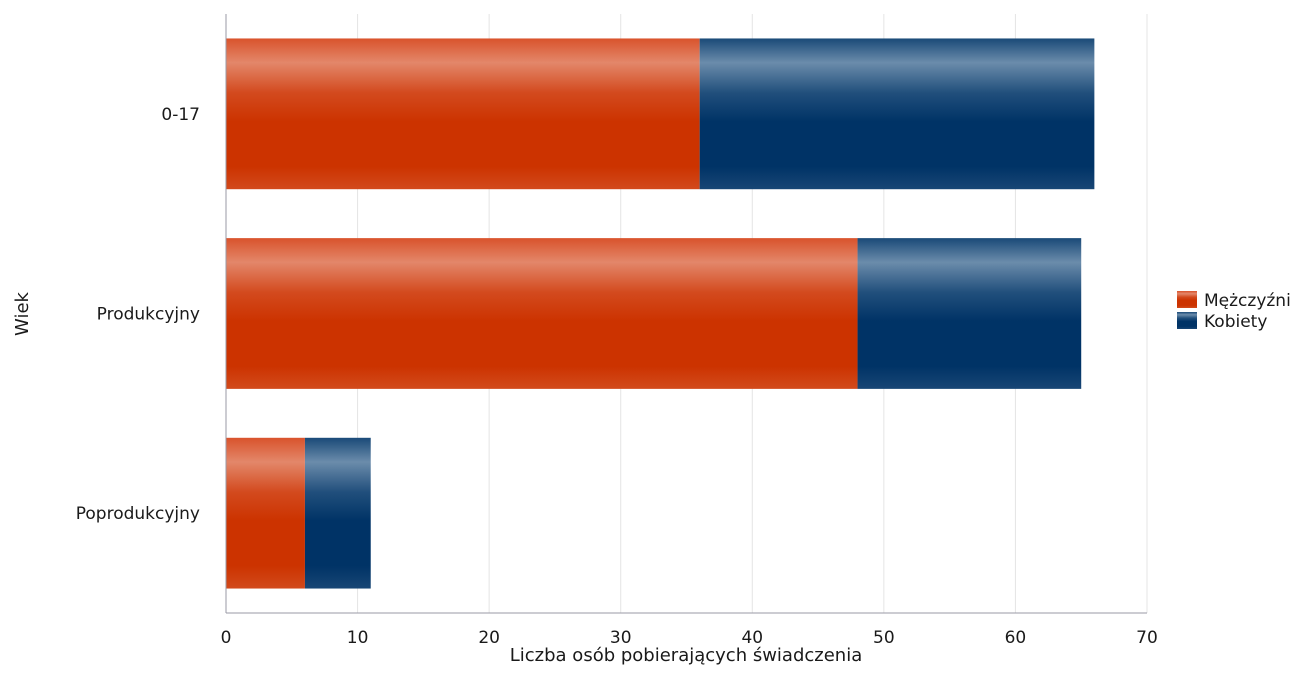  What do you see at coordinates (1016, 638) in the screenshot?
I see `x-tick-label: 60` at bounding box center [1016, 638].